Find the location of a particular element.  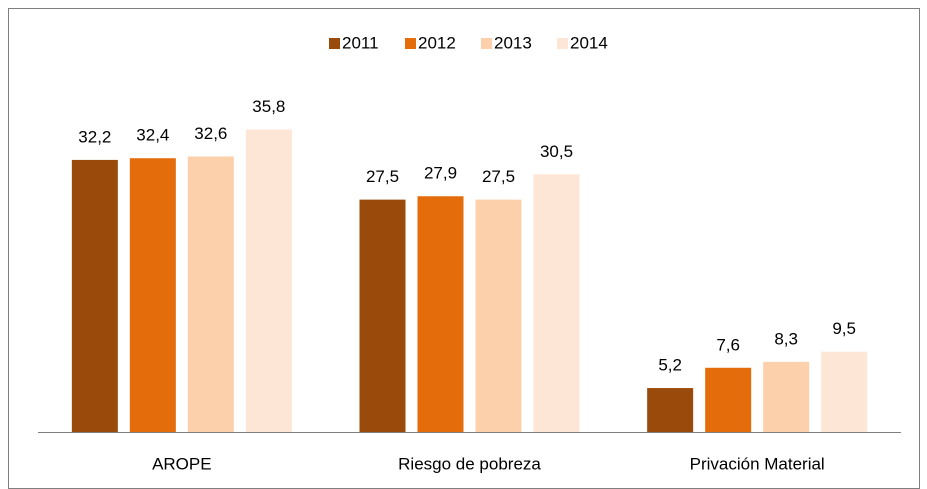

legend-label: 2014 is located at coordinates (589, 42).